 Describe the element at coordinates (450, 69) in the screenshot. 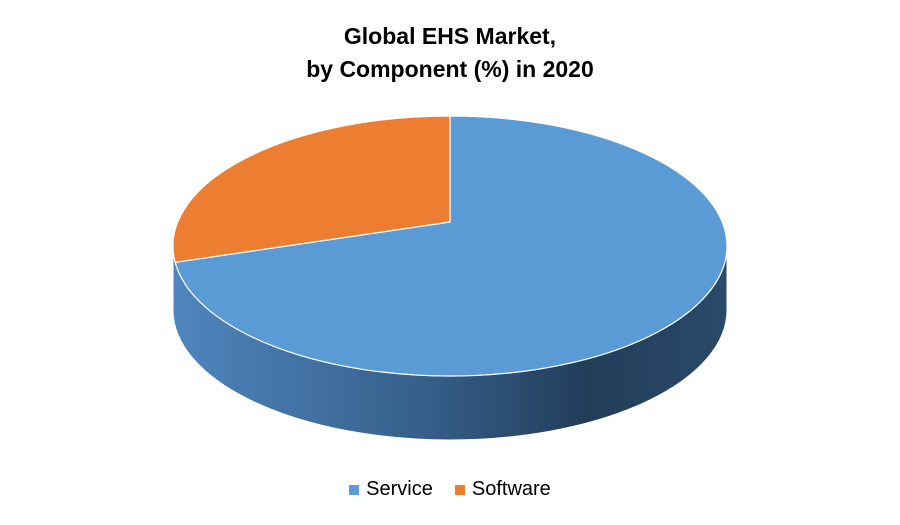

I see `title-line-2: by Component (%) in 2020` at that location.